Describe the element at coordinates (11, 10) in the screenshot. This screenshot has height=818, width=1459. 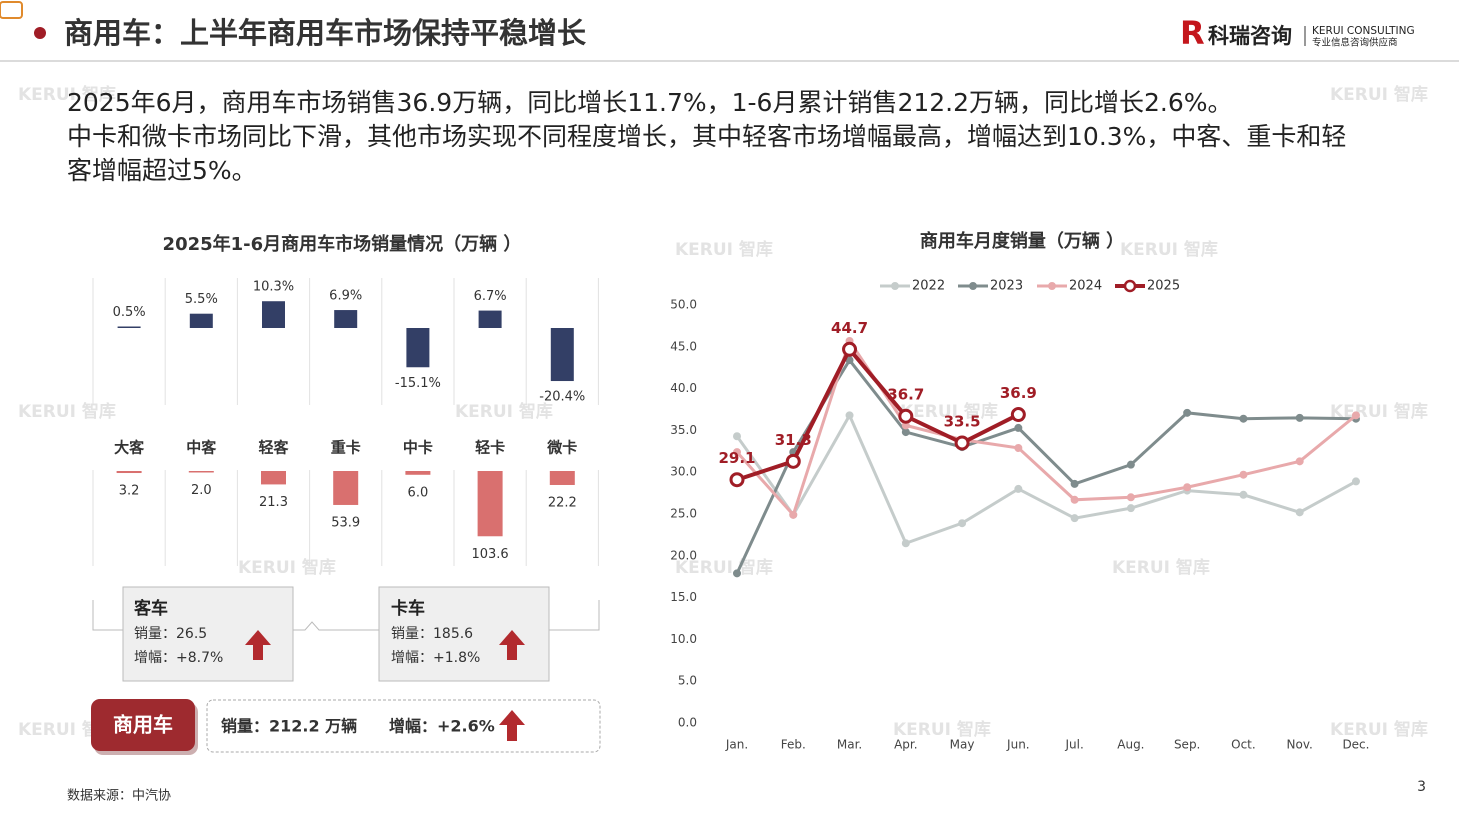
I see `comment-icon` at that location.